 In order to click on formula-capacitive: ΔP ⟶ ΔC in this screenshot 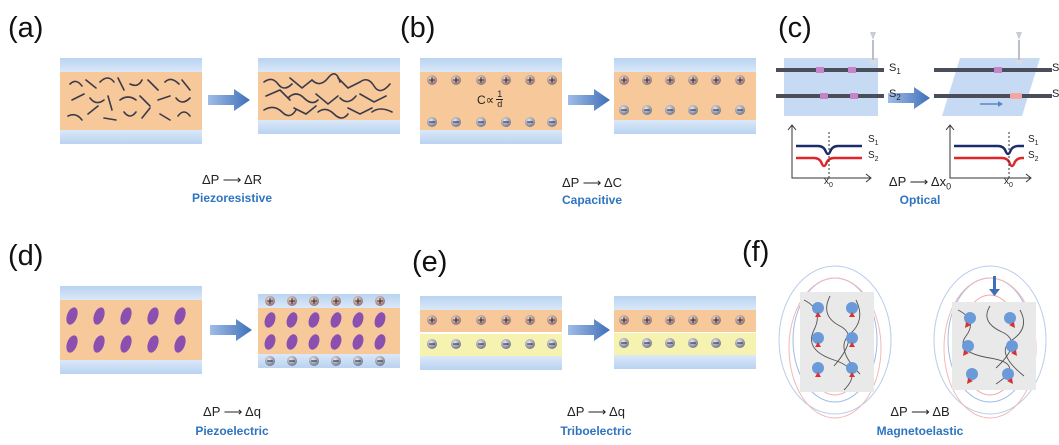, I will do `click(592, 182)`.